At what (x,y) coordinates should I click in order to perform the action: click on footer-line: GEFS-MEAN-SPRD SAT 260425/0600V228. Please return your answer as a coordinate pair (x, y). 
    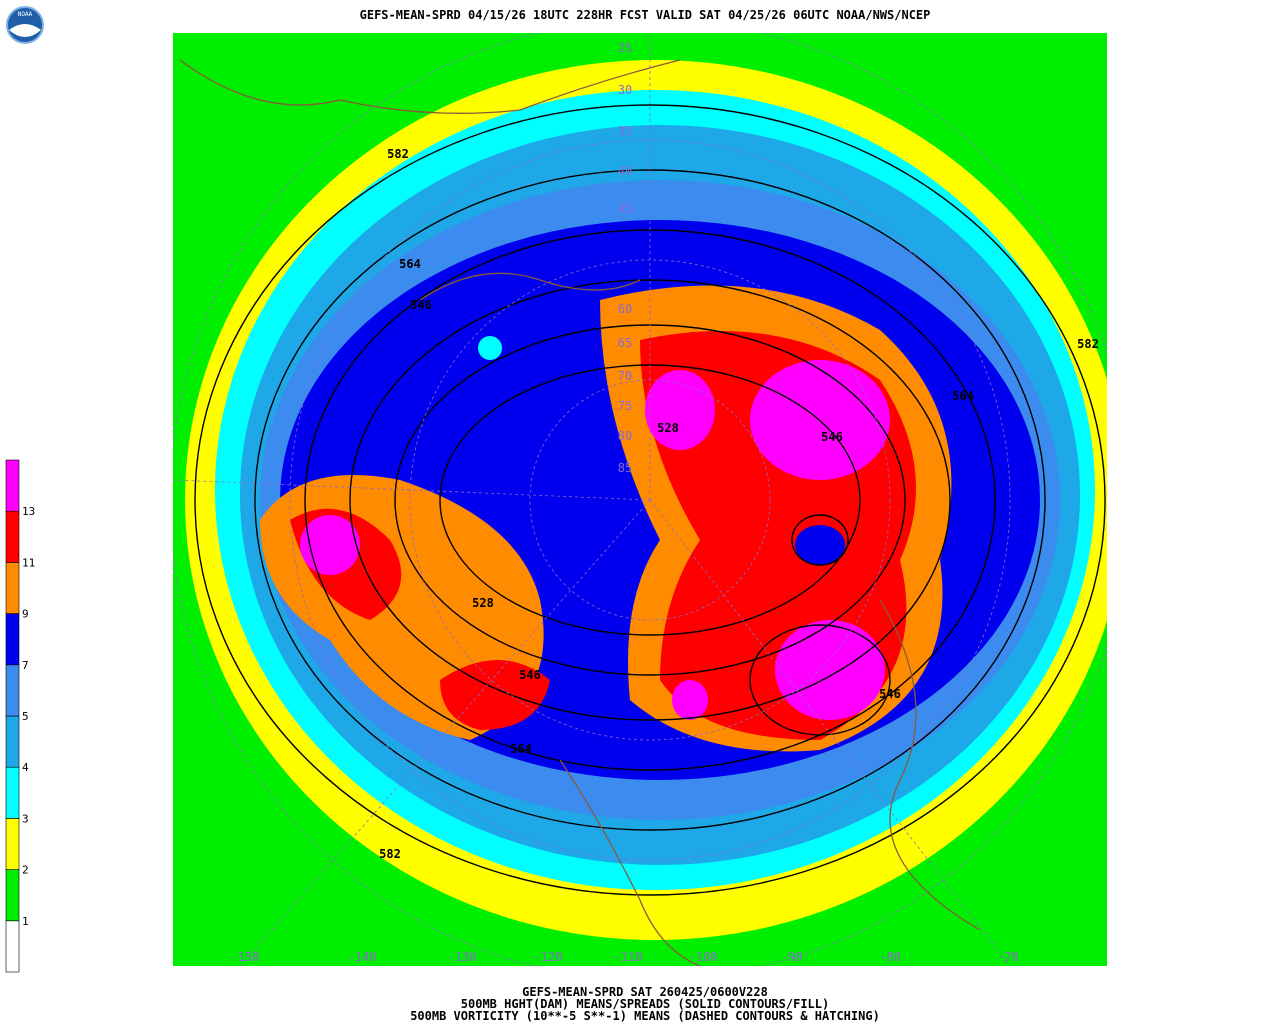
    Looking at the image, I should click on (645, 992).